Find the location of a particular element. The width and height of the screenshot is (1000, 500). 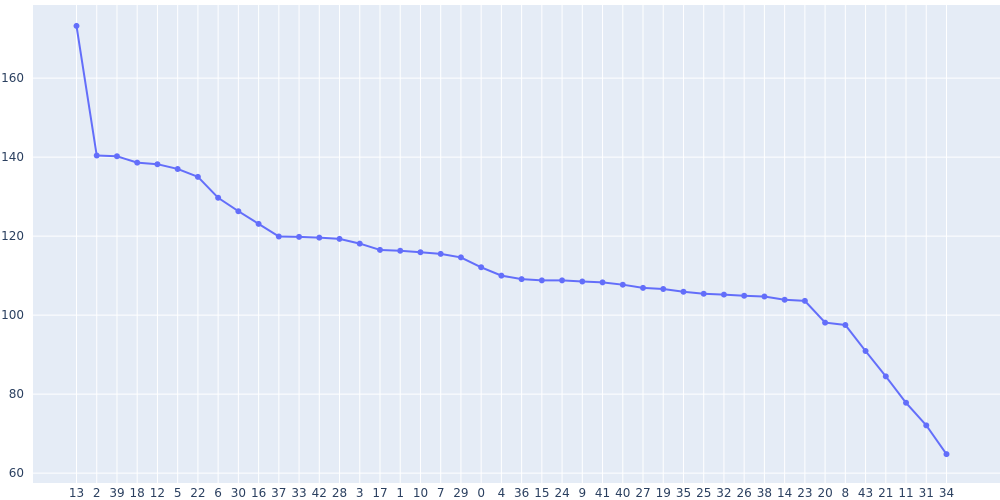

y-tick-labels: 60 80 100 120 140 160 is located at coordinates (12, 275).